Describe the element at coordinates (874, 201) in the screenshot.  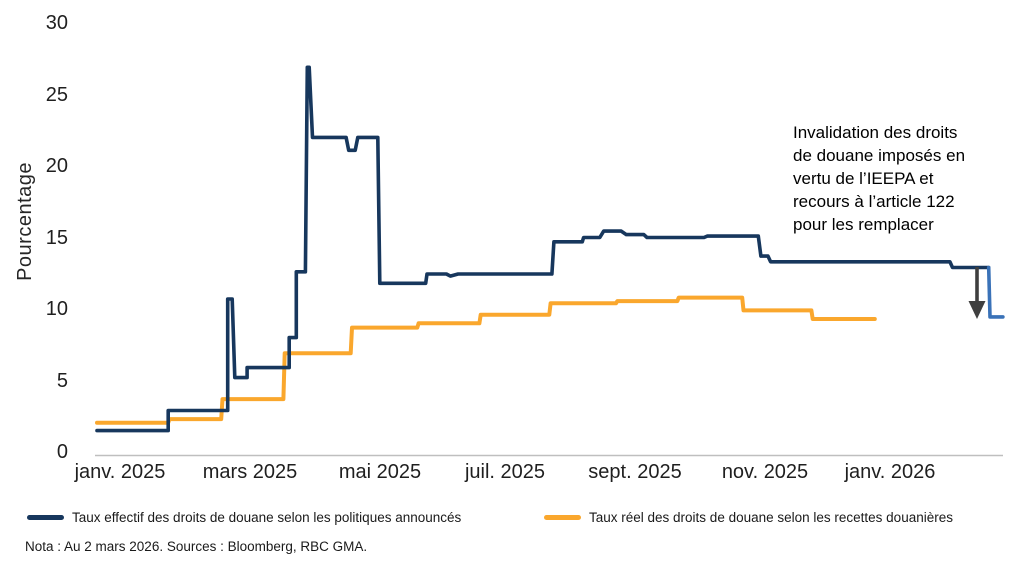
I see `annotation-line: recours à l’article 122` at that location.